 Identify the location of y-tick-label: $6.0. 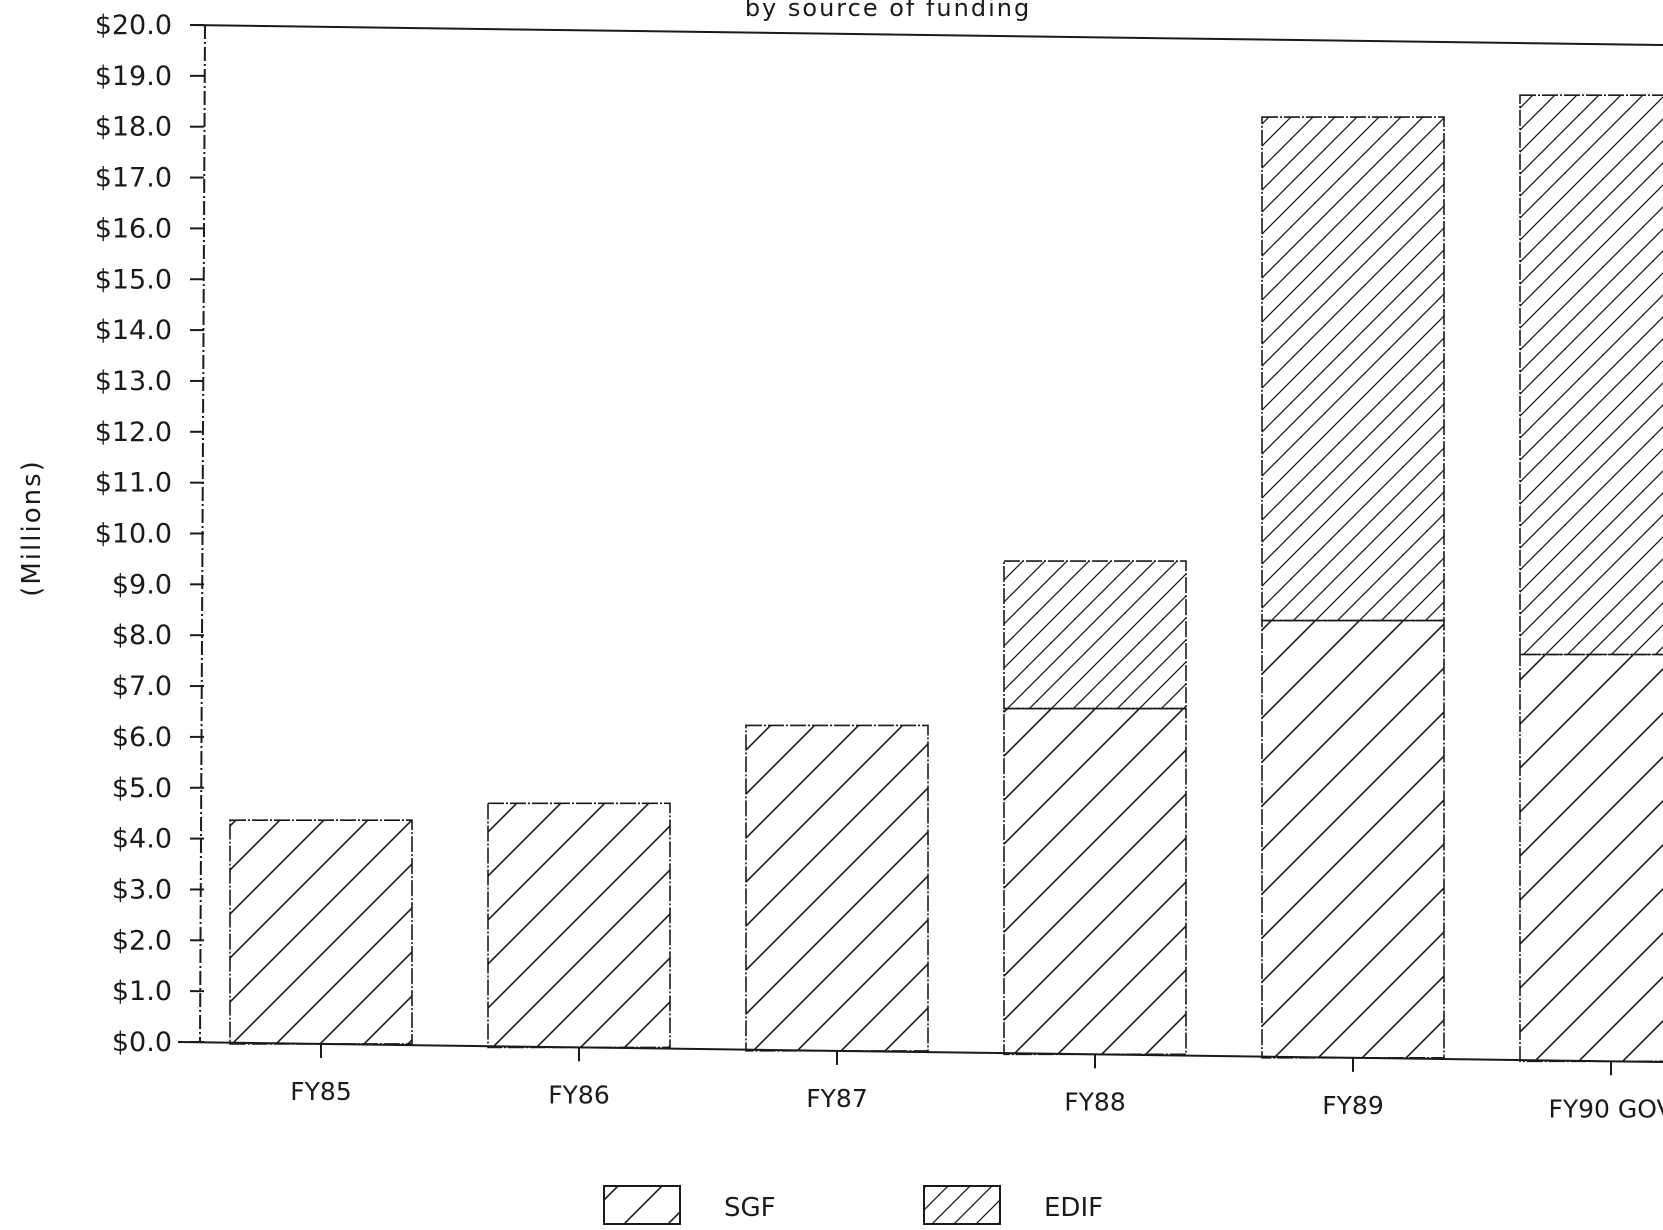
(142, 737).